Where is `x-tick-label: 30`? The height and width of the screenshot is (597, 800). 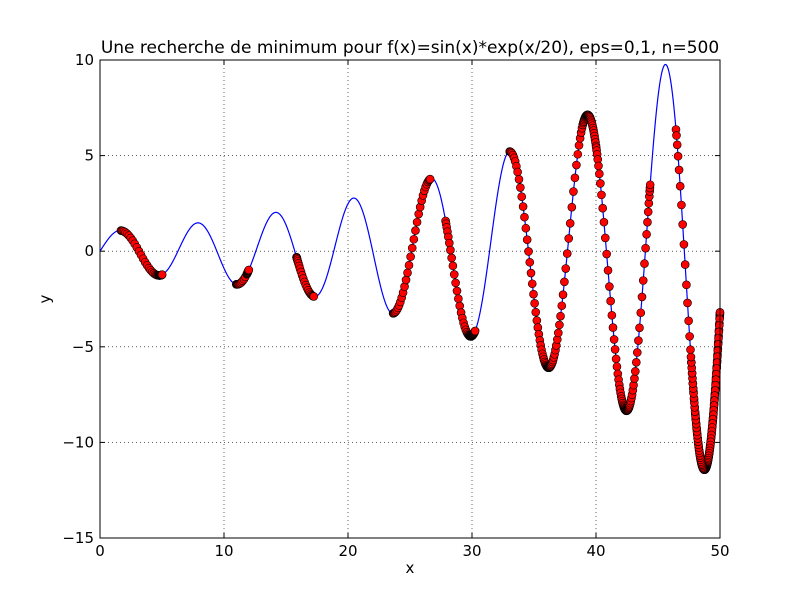
x-tick-label: 30 is located at coordinates (471, 551).